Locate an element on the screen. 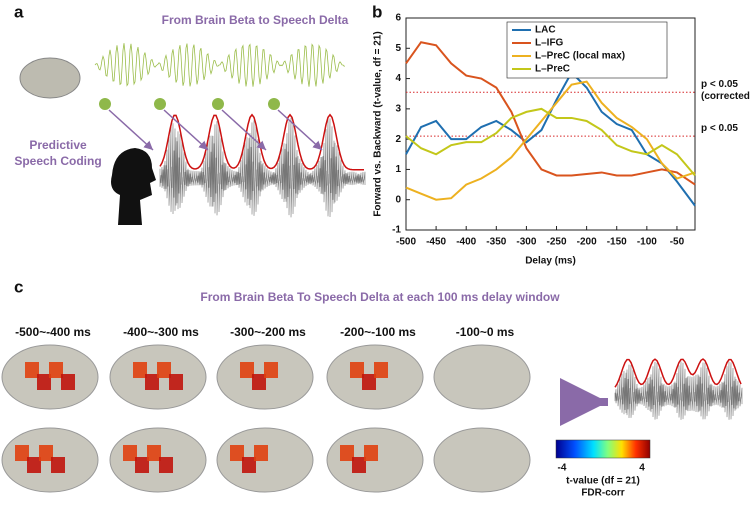  colorbar-label: 4 is located at coordinates (642, 468).